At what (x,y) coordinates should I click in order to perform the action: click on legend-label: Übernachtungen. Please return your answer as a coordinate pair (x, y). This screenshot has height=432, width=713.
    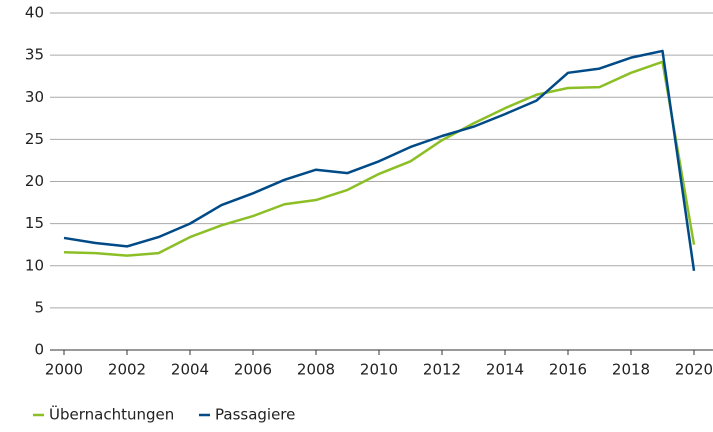
    Looking at the image, I should click on (111, 414).